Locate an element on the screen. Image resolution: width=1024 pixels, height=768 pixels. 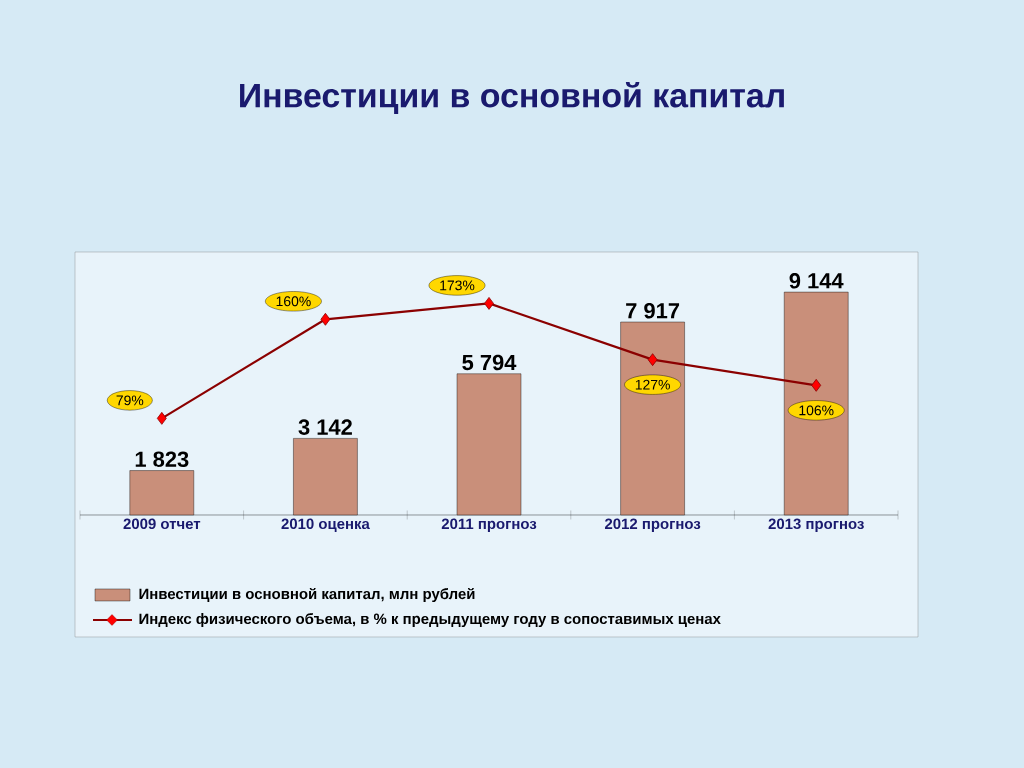
data-label: 173% is located at coordinates (457, 285).